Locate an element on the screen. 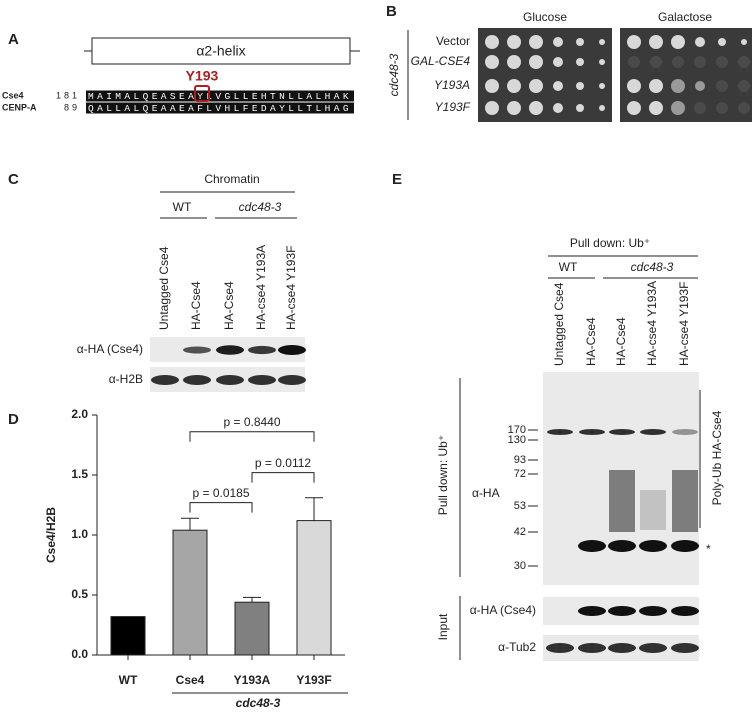 This screenshot has height=712, width=756. sequence: QALLALQEAAEAFLVHLFEDAYLLTLHAG is located at coordinates (220, 108).